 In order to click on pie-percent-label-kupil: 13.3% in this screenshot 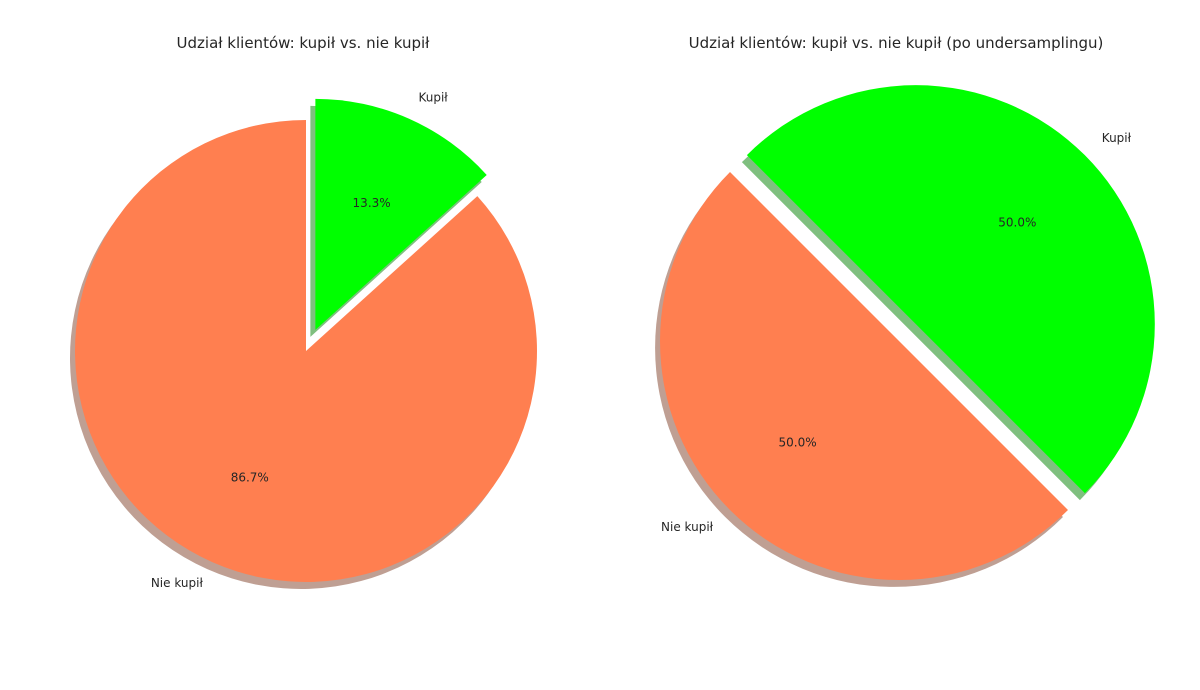, I will do `click(372, 203)`.